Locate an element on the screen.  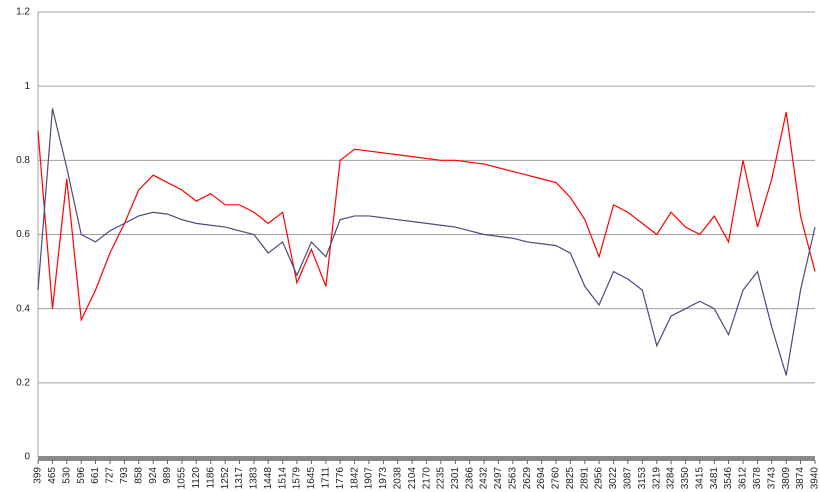
x-tick-label: 1186 is located at coordinates (210, 478).